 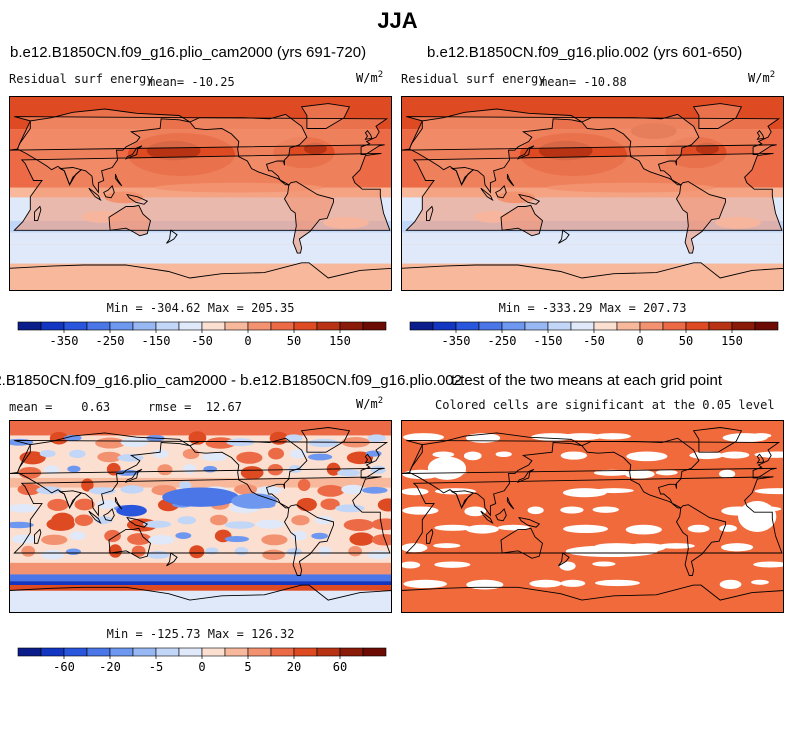 What do you see at coordinates (200, 254) in the screenshot?
I see `field-band-circumpolar` at bounding box center [200, 254].